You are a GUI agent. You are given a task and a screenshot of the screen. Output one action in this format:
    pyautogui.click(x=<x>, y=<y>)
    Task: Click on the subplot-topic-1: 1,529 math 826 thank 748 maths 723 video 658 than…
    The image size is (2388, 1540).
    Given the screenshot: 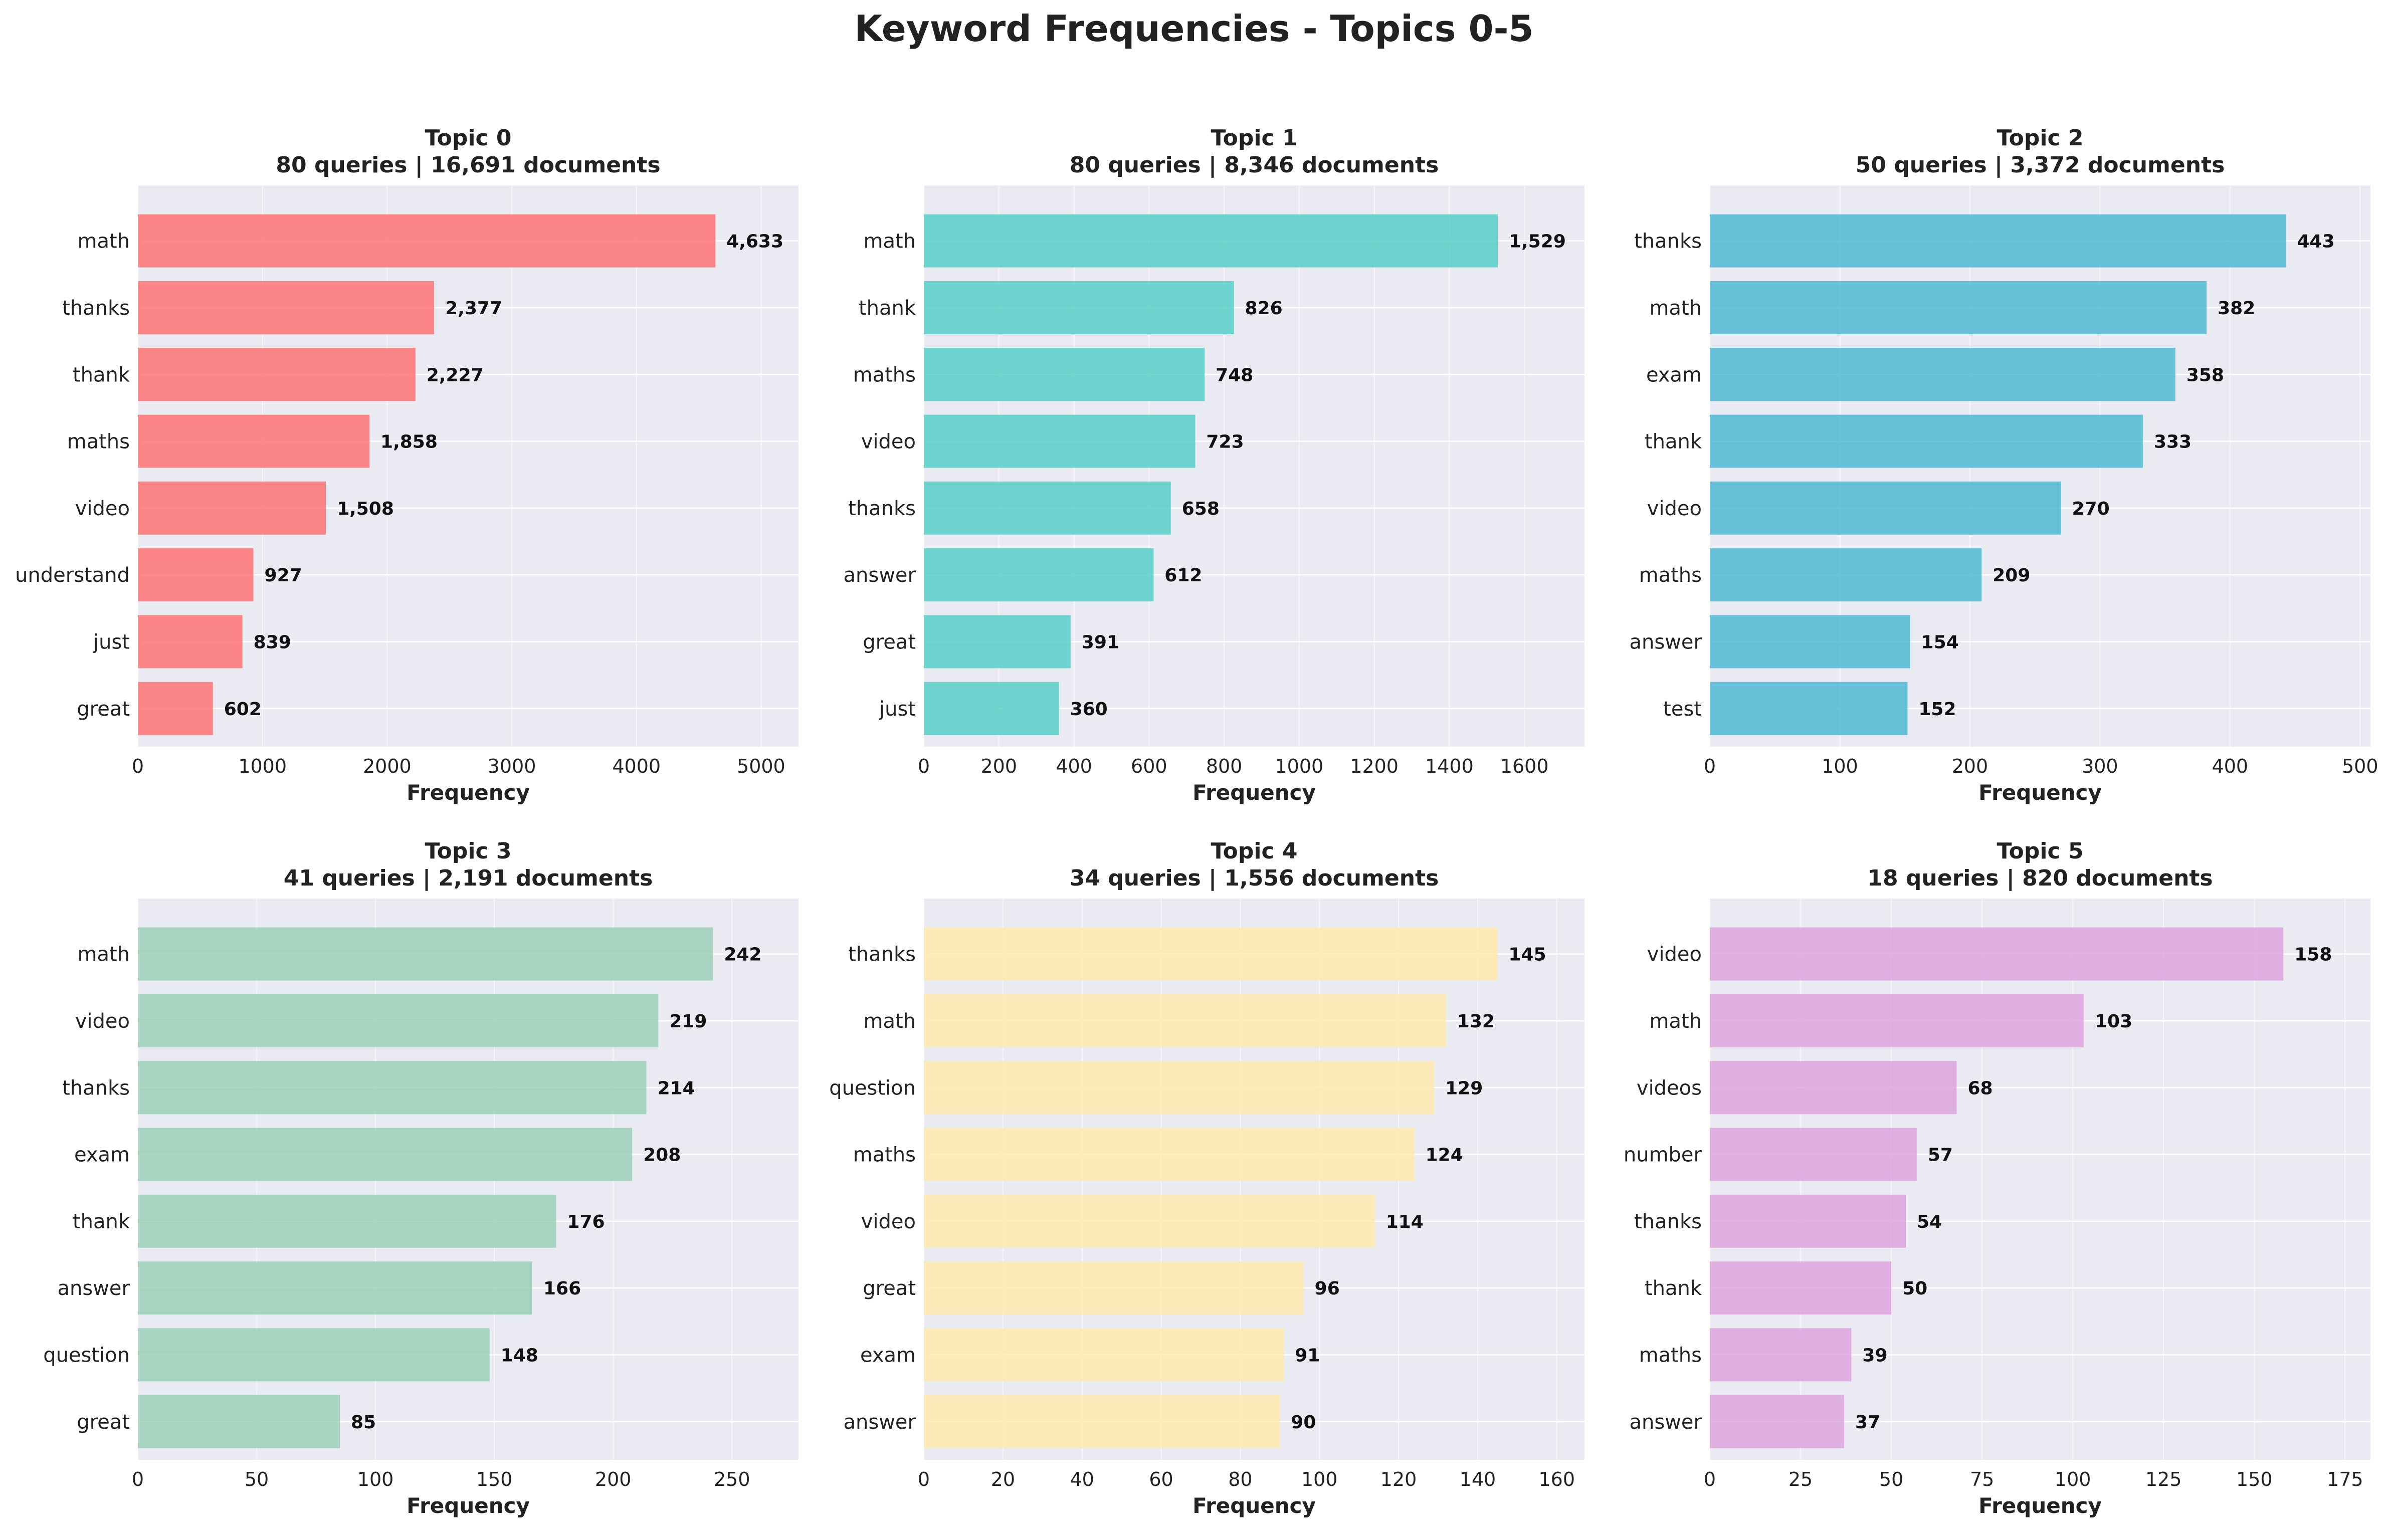 What is the action you would take?
    pyautogui.click(x=1214, y=465)
    